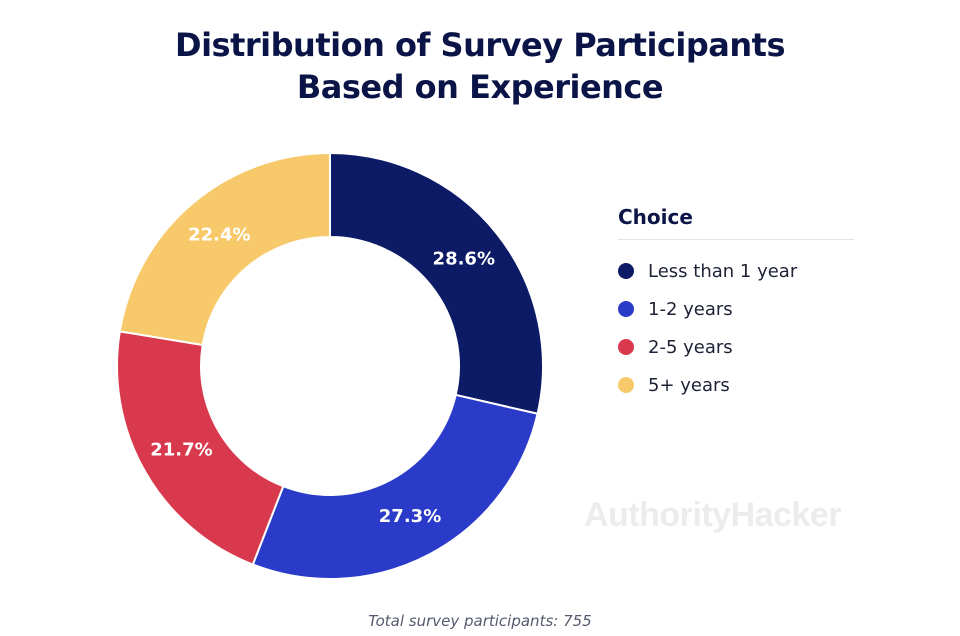  Describe the element at coordinates (736, 222) in the screenshot. I see `legend-title: Choice` at that location.